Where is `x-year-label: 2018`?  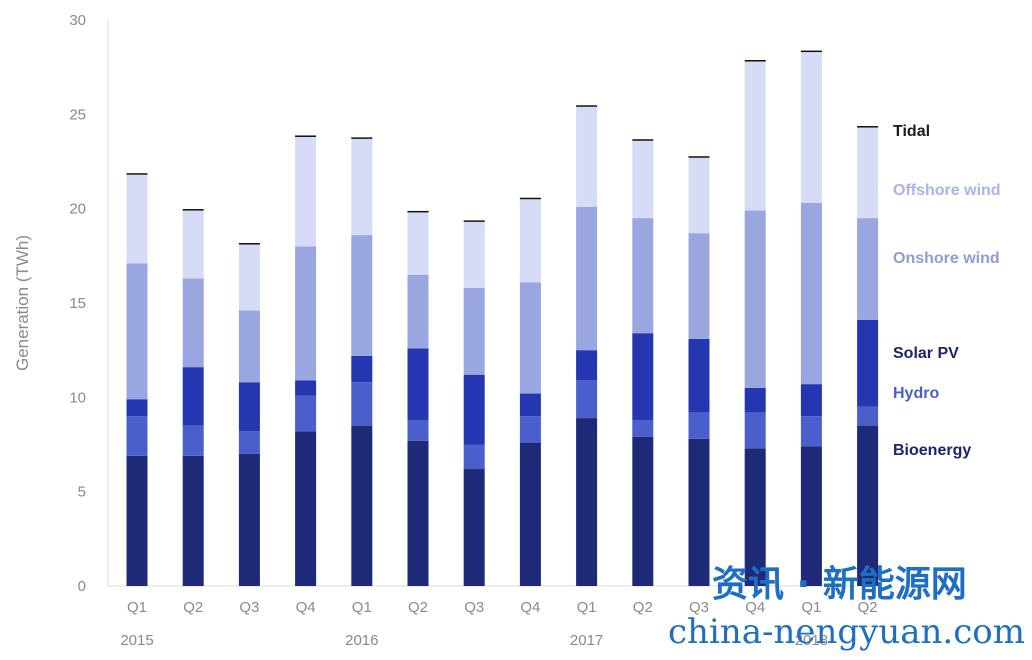
x-year-label: 2018 is located at coordinates (811, 640).